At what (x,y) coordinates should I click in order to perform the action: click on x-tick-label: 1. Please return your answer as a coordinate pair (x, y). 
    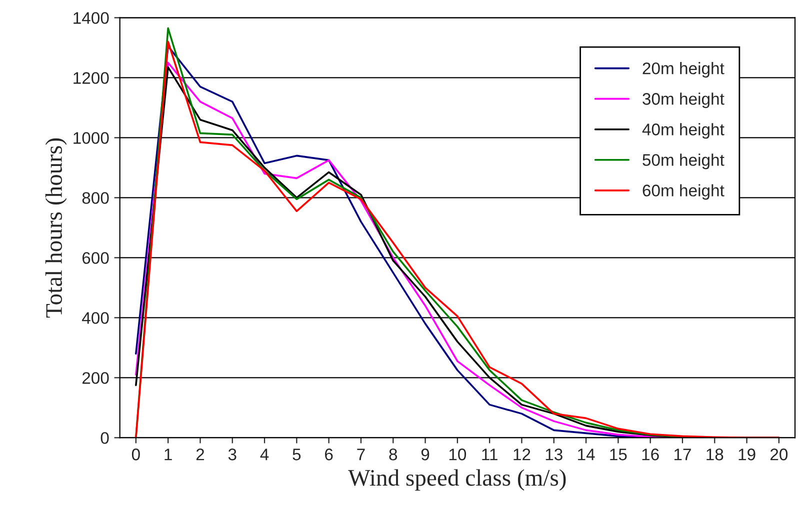
    Looking at the image, I should click on (168, 454).